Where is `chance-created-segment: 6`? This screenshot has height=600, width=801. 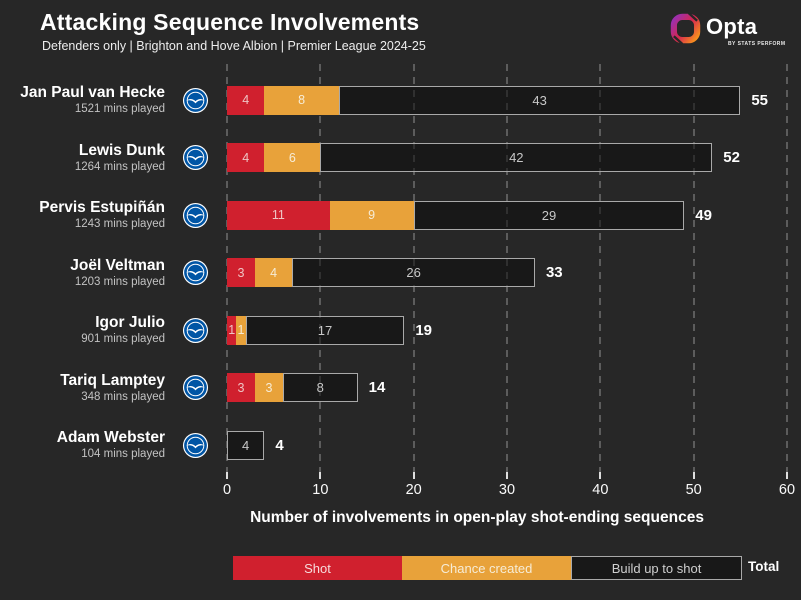 chance-created-segment: 6 is located at coordinates (292, 157).